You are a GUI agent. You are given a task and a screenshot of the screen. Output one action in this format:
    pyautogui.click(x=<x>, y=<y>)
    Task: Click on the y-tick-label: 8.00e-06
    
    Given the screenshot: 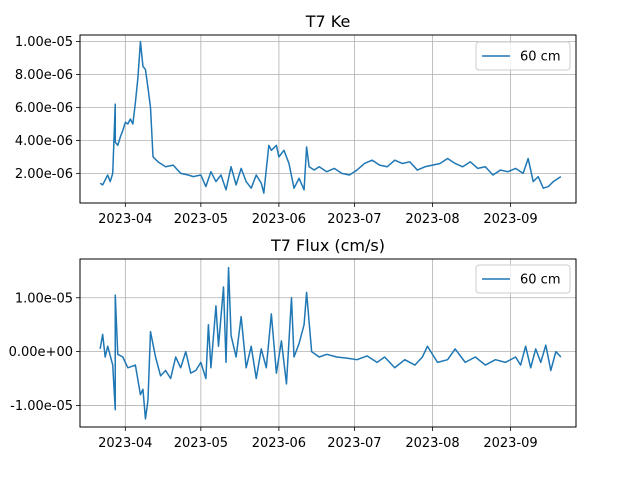 What is the action you would take?
    pyautogui.click(x=44, y=75)
    